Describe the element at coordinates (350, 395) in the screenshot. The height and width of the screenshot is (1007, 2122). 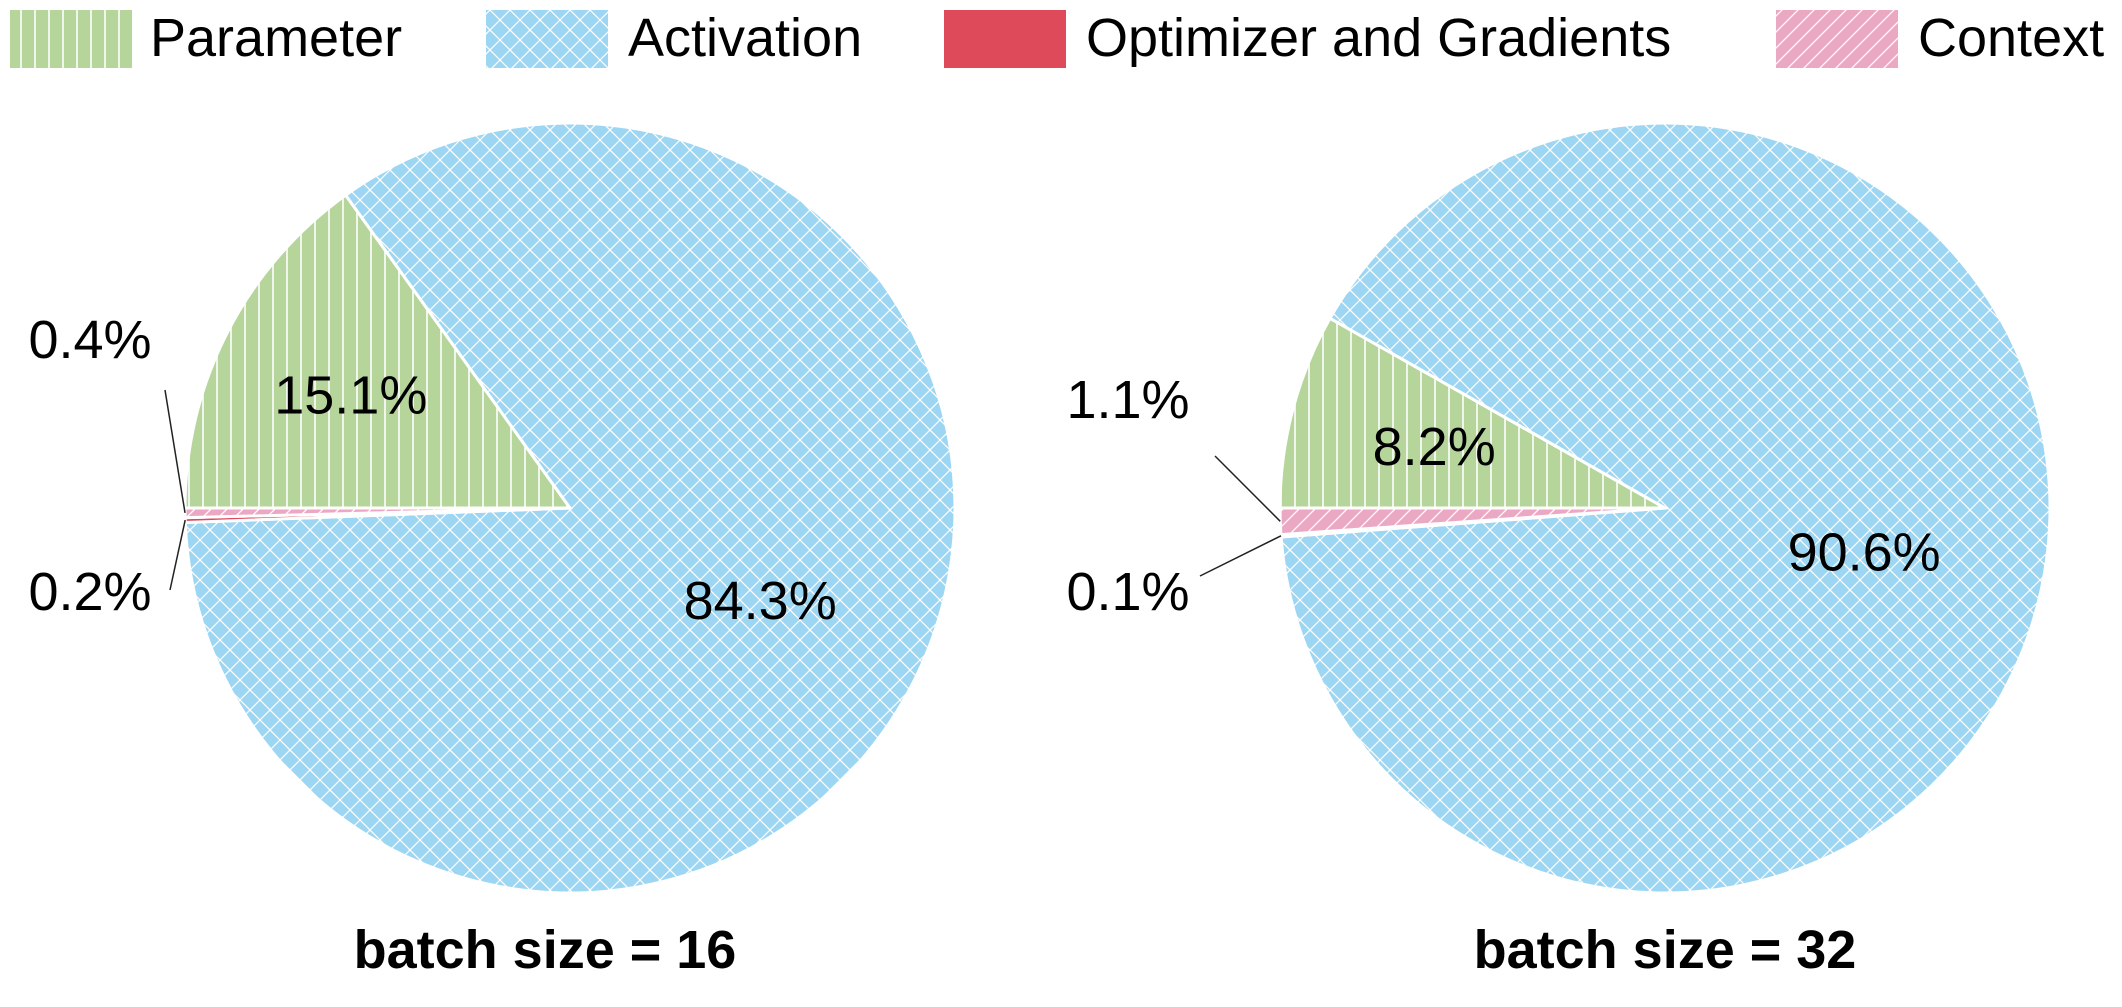
I see `pie-label-parameter: 15.1%` at that location.